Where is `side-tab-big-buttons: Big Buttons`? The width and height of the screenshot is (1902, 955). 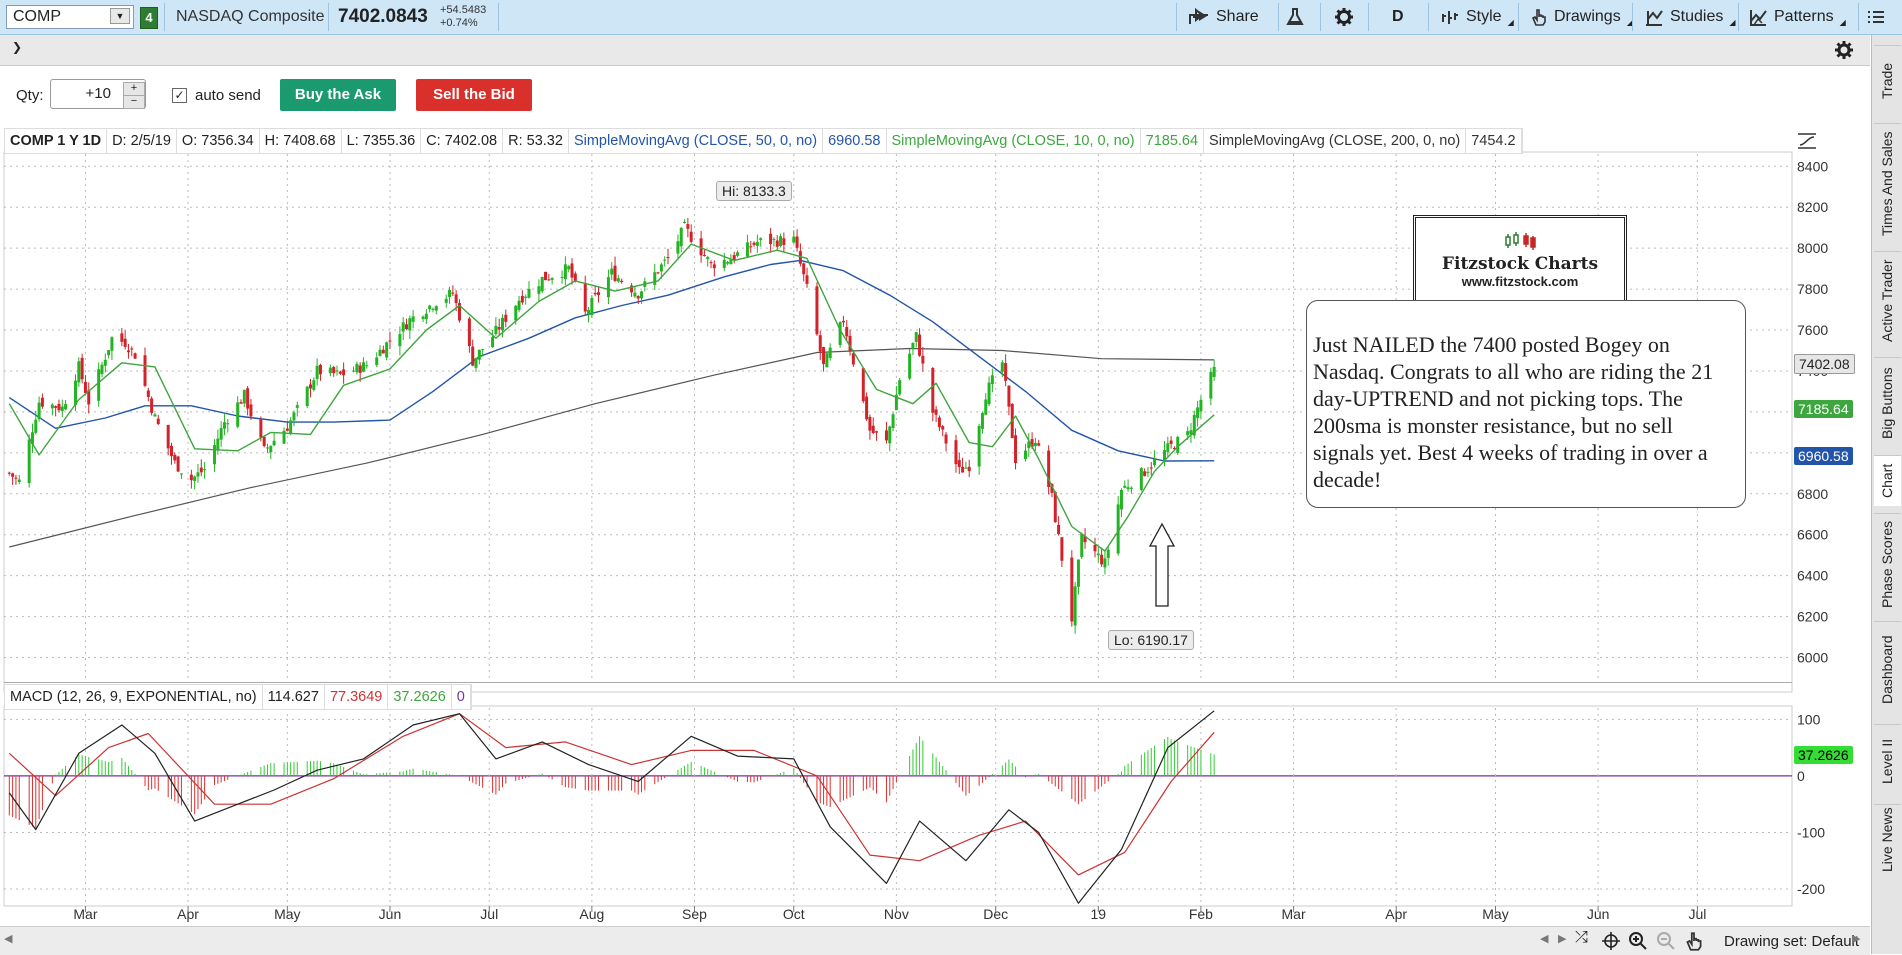 side-tab-big-buttons: Big Buttons is located at coordinates (1887, 402).